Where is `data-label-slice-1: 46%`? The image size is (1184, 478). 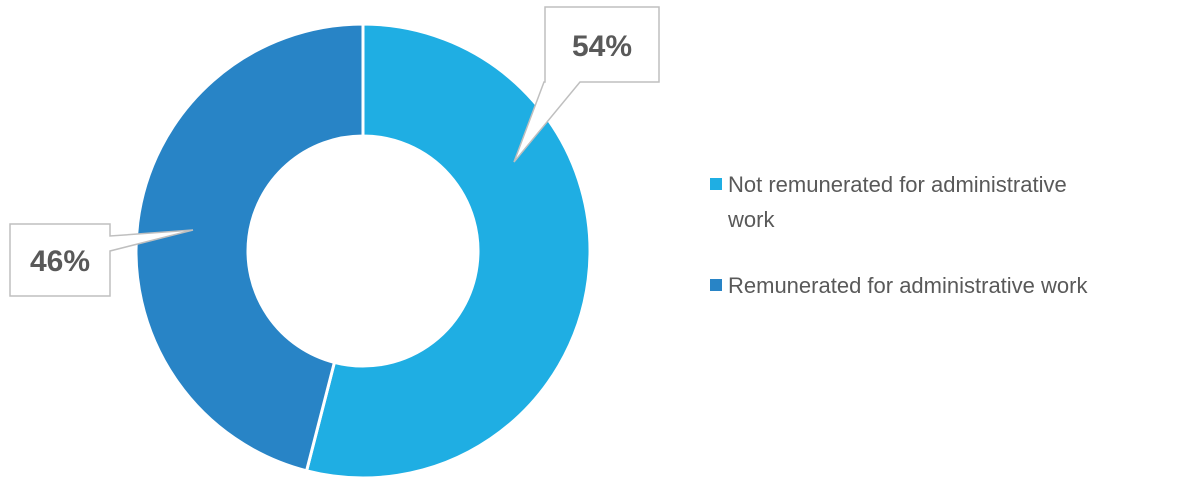
data-label-slice-1: 46% is located at coordinates (60, 261).